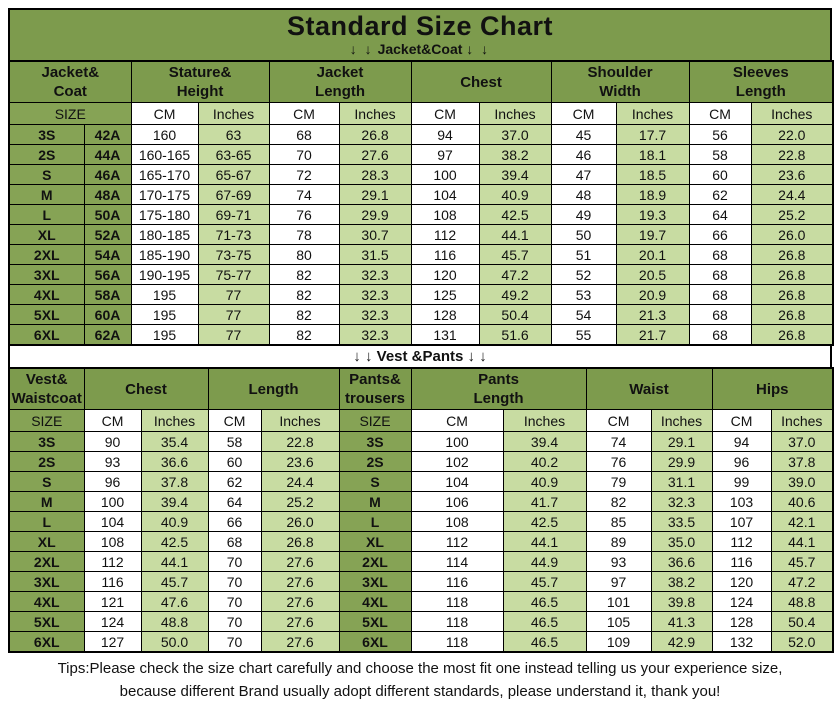 The image size is (840, 703). Describe the element at coordinates (515, 155) in the screenshot. I see `value-cell: 38.2` at that location.